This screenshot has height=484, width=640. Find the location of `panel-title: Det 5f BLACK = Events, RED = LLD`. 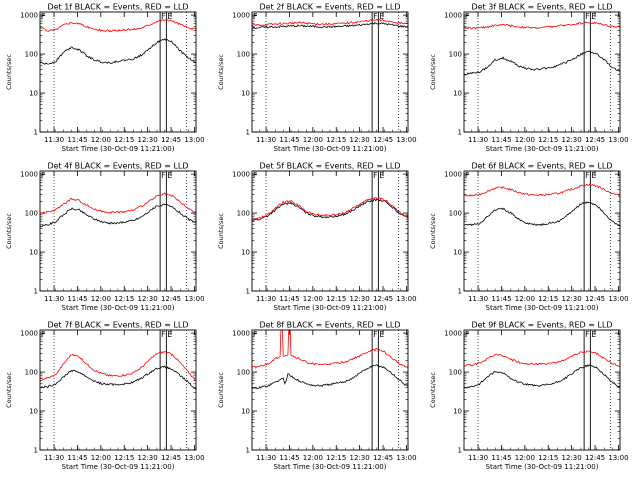

panel-title: Det 5f BLACK = Events, RED = LLD is located at coordinates (329, 166).